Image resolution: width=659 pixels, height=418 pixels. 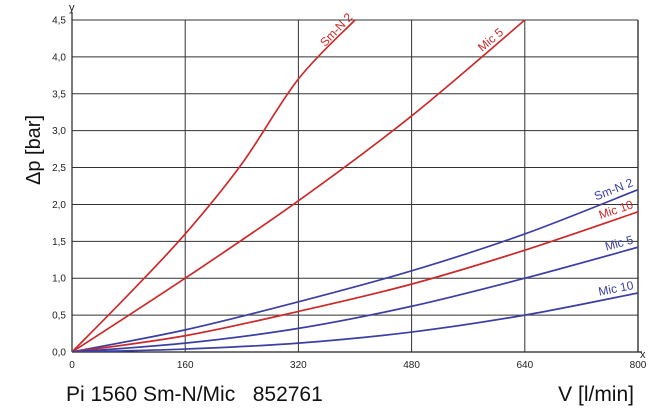 I want to click on x-axis-label: V [l/min], so click(x=596, y=394).